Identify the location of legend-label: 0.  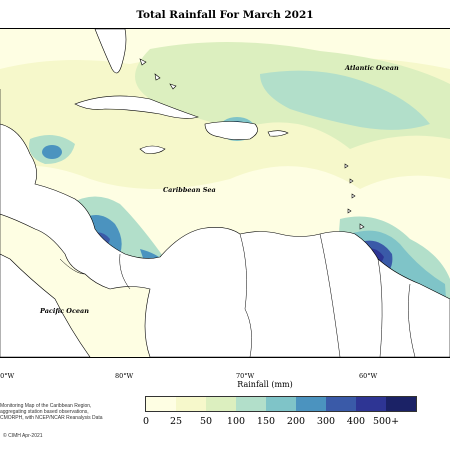
(146, 421).